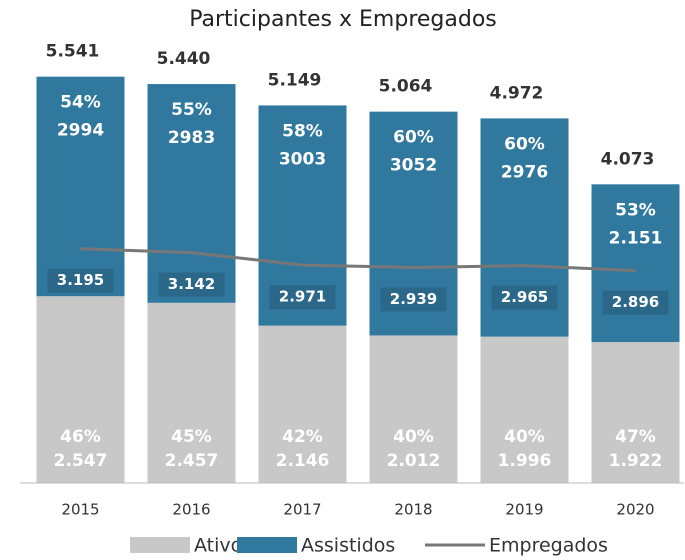 Image resolution: width=685 pixels, height=560 pixels. Describe the element at coordinates (548, 546) in the screenshot. I see `legend-label: Empregados` at that location.